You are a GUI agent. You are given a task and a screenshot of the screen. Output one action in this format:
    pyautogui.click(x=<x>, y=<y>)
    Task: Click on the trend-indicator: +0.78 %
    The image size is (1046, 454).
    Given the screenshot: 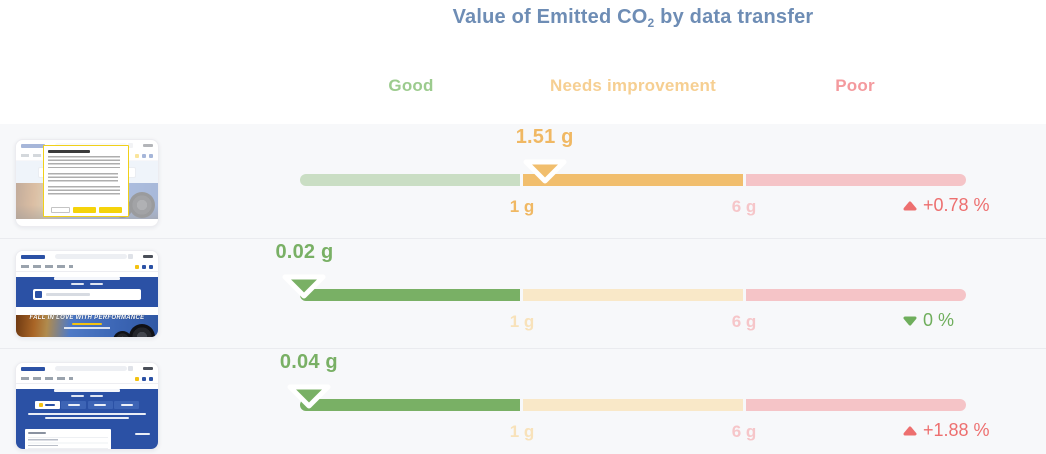 What is the action you would take?
    pyautogui.click(x=946, y=205)
    